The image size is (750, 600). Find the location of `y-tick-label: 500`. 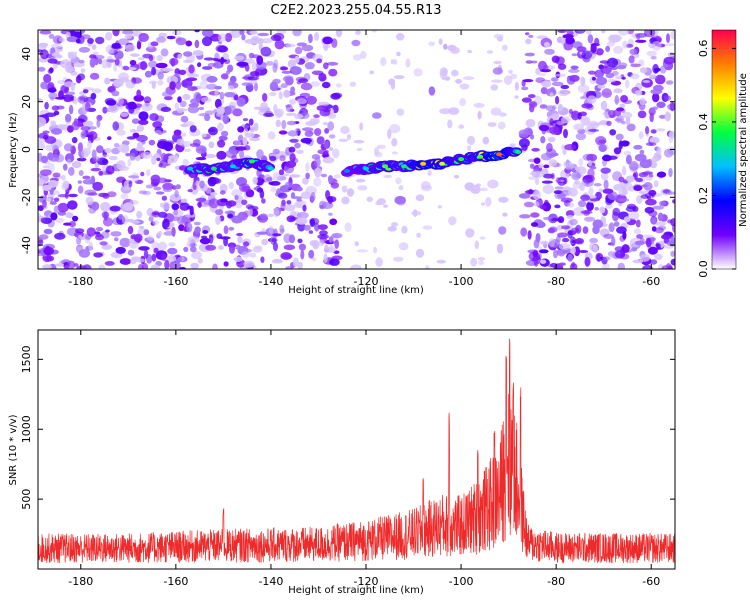

y-tick-label: 500 is located at coordinates (26, 499).